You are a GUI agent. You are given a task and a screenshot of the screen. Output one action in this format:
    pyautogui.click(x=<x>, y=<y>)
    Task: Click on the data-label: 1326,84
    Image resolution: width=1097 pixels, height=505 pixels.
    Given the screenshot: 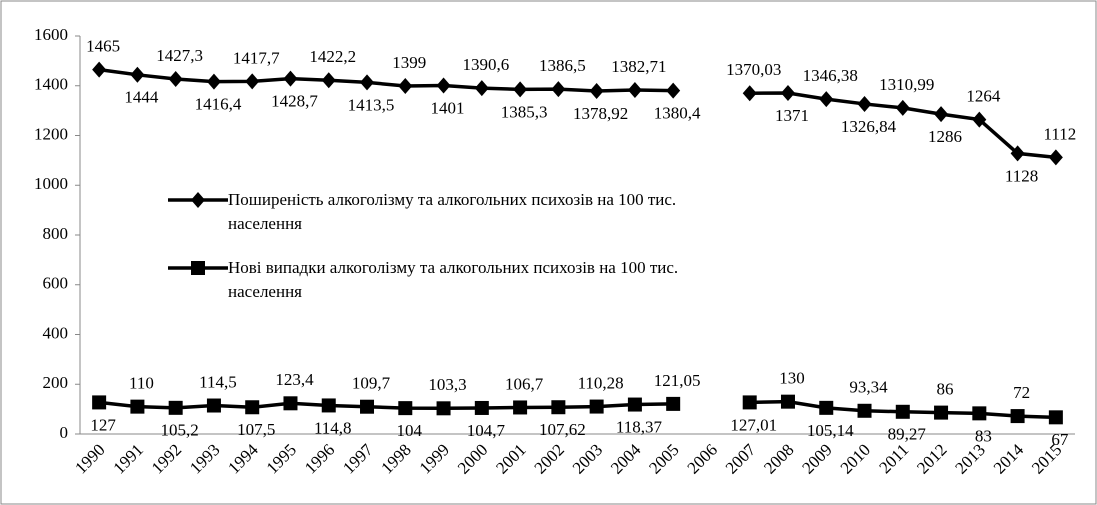 What is the action you would take?
    pyautogui.click(x=869, y=126)
    